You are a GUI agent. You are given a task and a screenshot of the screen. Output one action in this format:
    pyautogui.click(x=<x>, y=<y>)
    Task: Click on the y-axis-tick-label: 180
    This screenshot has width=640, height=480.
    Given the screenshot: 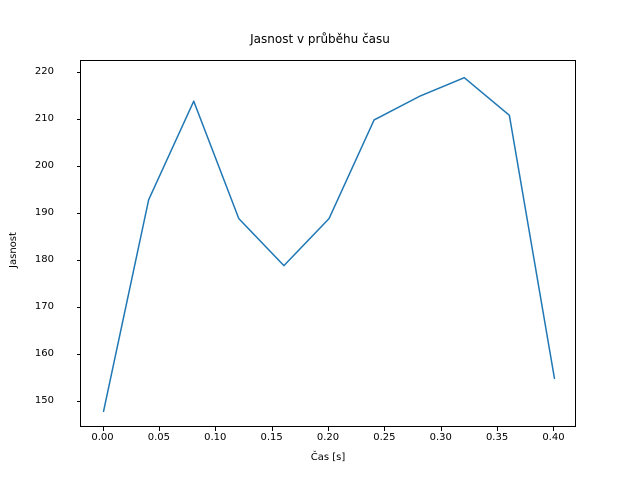 What is the action you would take?
    pyautogui.click(x=44, y=259)
    